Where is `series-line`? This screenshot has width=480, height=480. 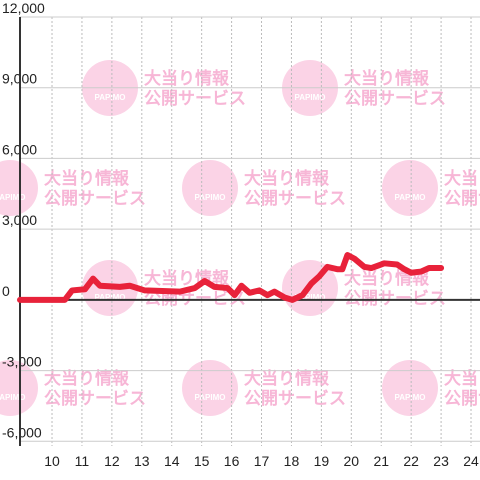
series-line is located at coordinates (231, 277).